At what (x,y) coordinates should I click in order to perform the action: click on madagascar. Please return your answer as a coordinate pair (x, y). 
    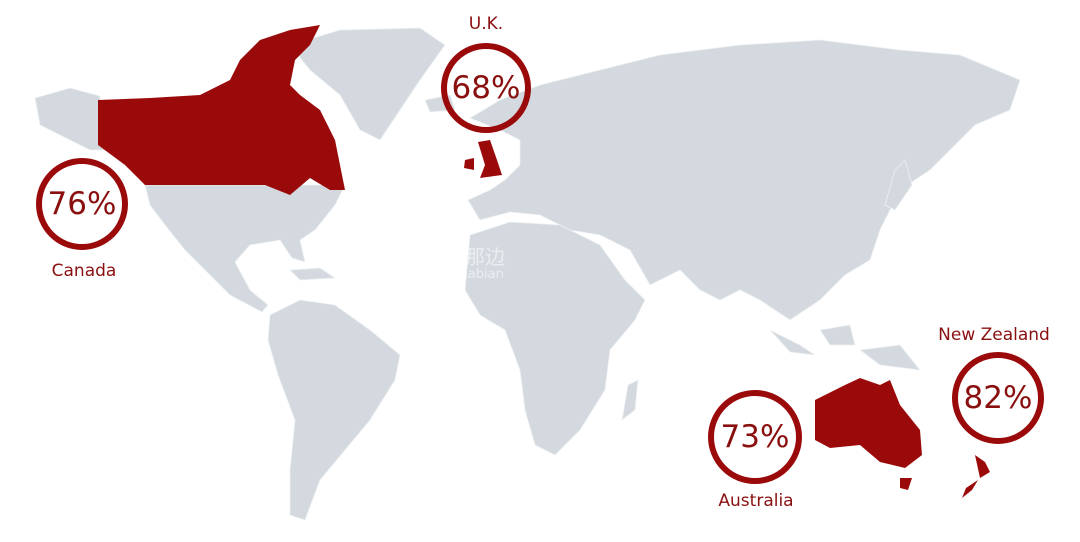
    Looking at the image, I should click on (630, 400).